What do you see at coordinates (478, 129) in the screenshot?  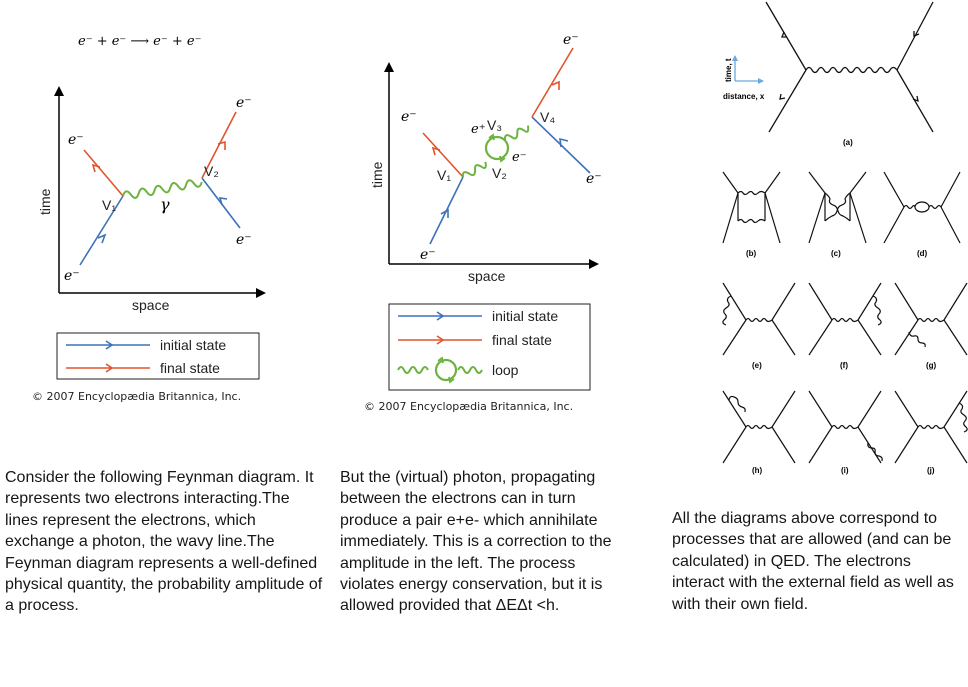 I see `positron-label: e⁺` at bounding box center [478, 129].